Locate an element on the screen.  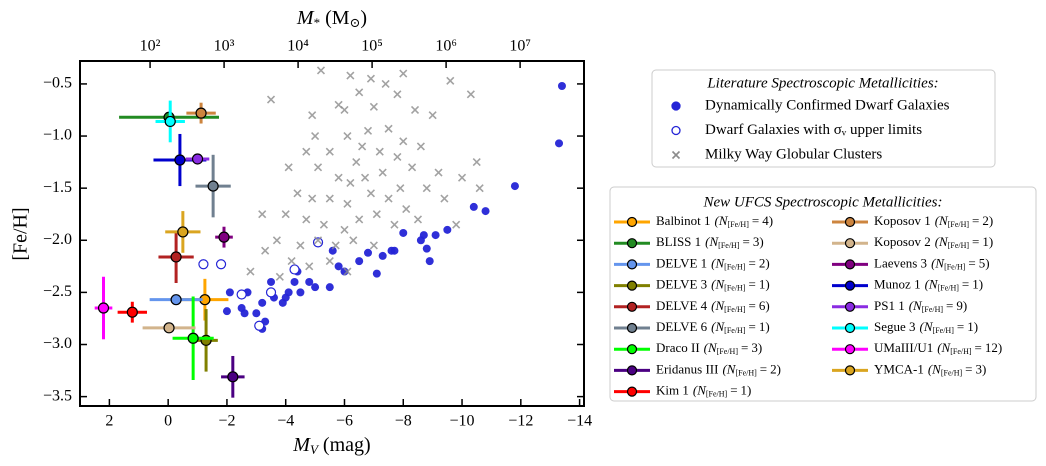
label-part: (M is located at coordinates (337, 18).